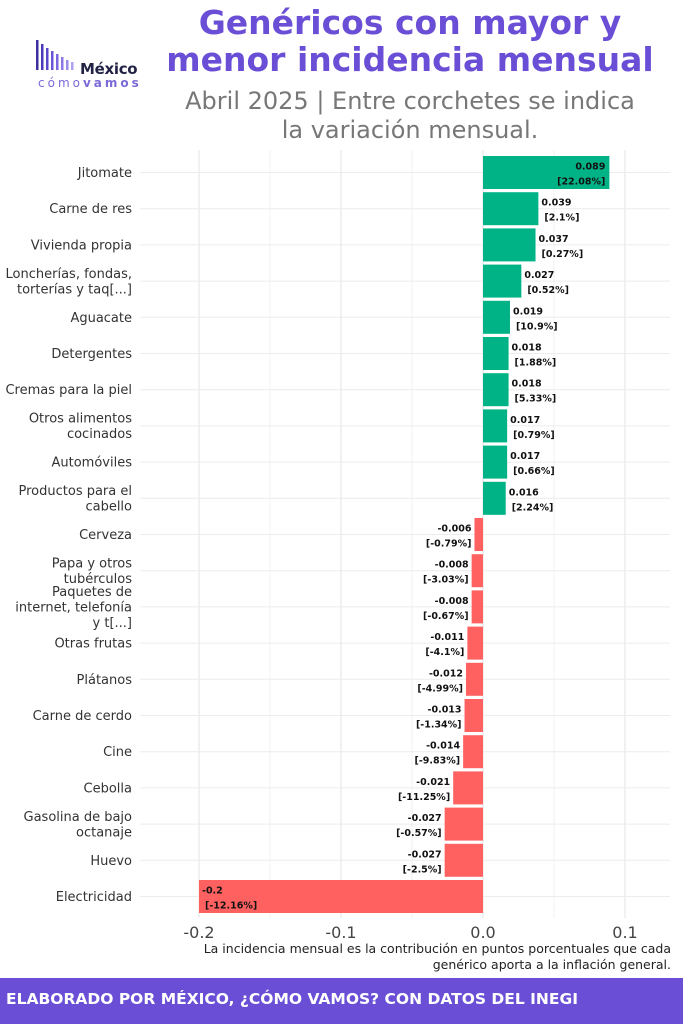  I want to click on x-tick-label: 0.1, so click(624, 932).